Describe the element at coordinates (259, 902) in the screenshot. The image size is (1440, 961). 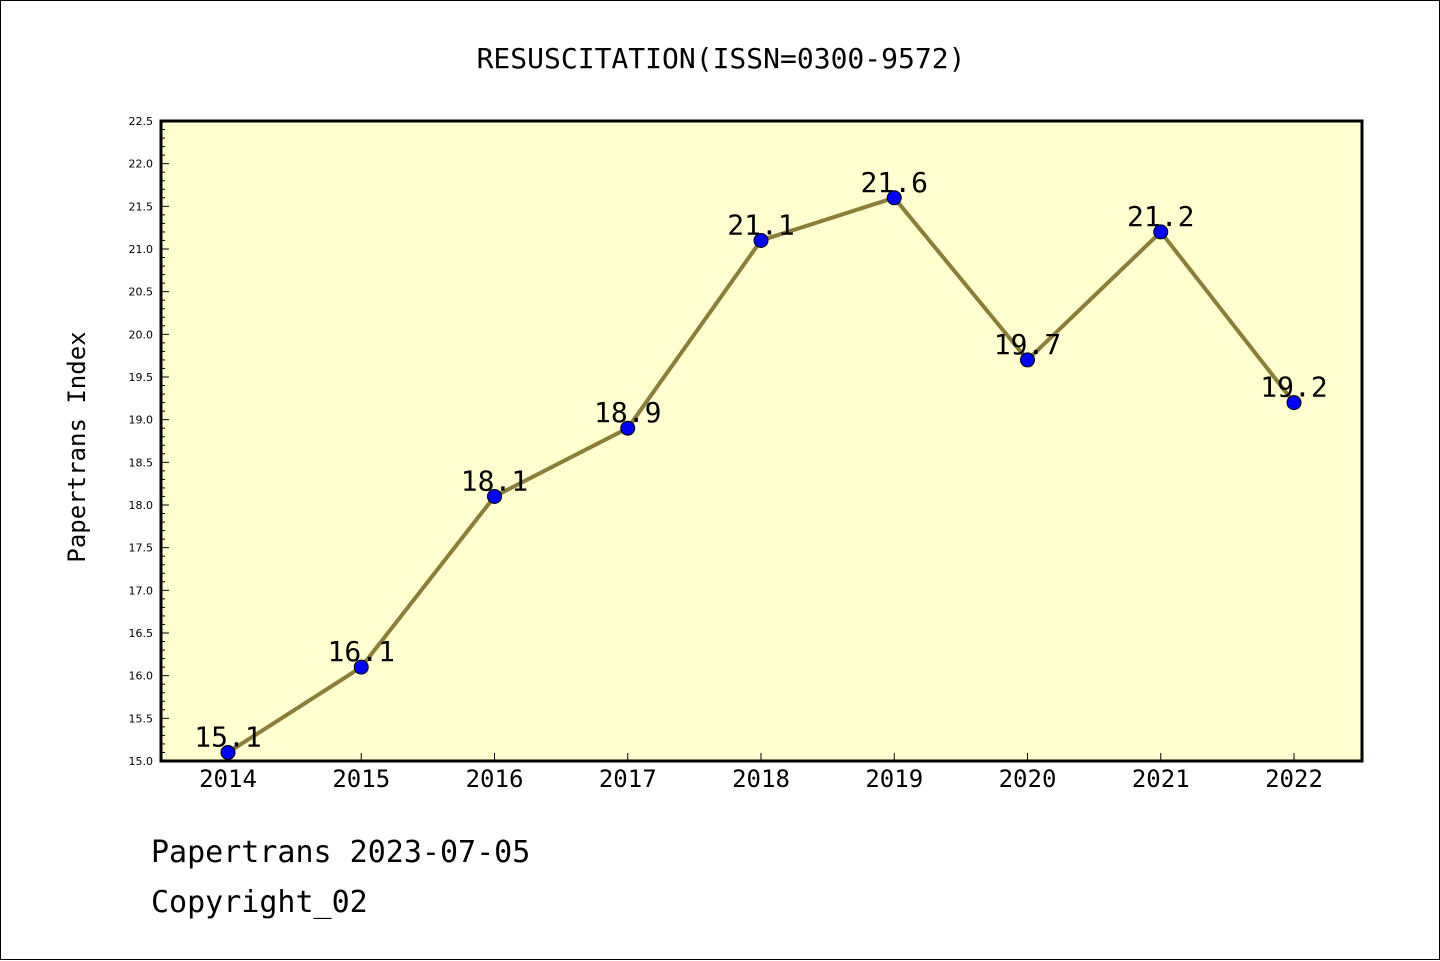
I see `footer-copyright-text: Copyright_02` at that location.